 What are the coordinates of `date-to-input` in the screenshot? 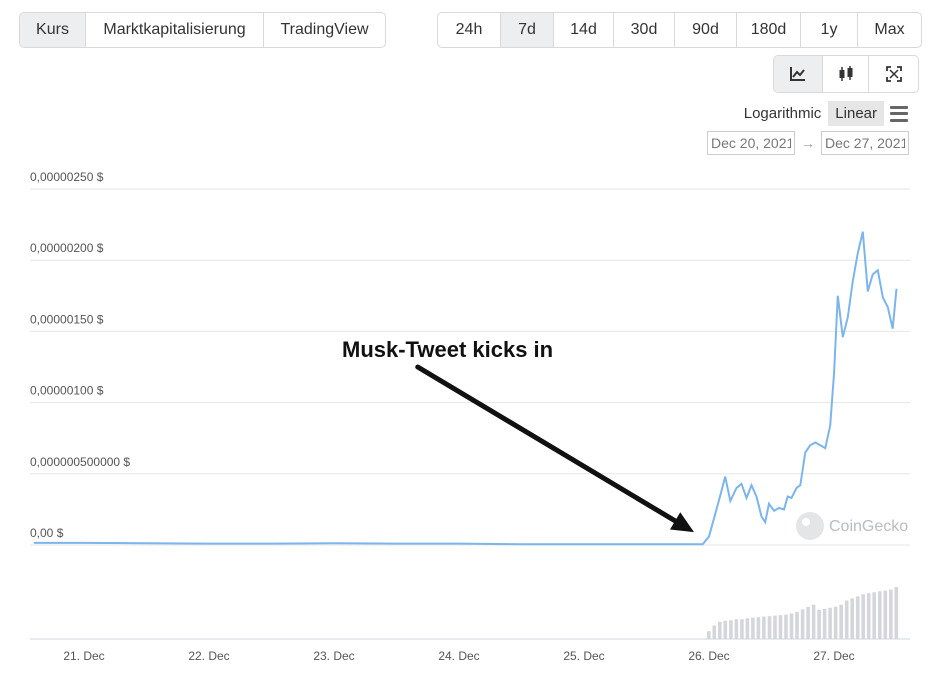 It's located at (865, 143).